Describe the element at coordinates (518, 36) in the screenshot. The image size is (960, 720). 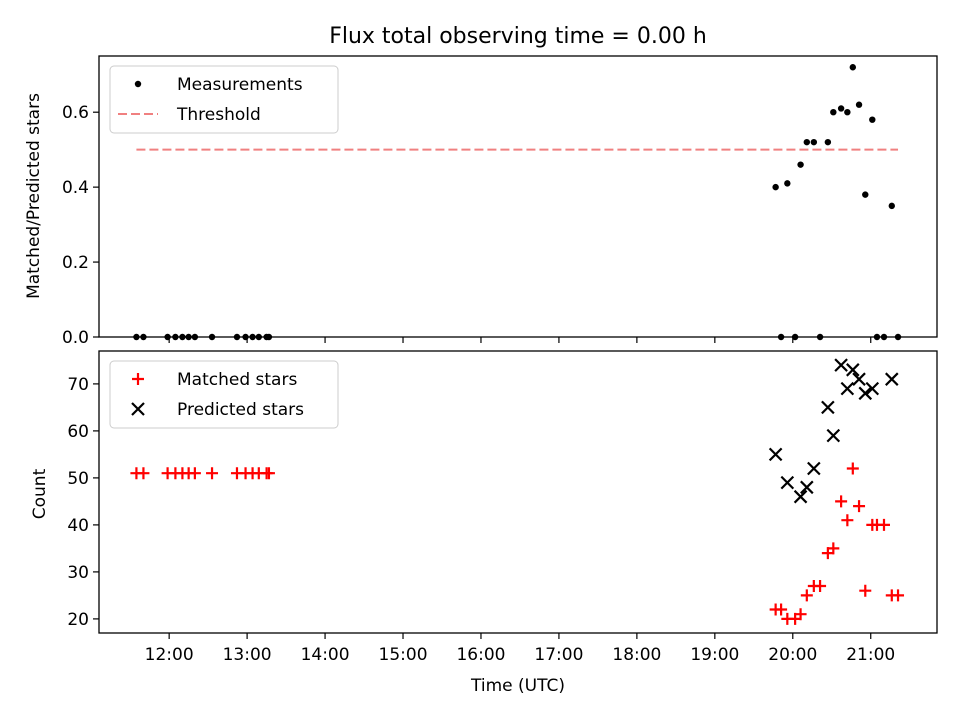
I see `chart-title: Flux total observing time = 0.00 h` at that location.